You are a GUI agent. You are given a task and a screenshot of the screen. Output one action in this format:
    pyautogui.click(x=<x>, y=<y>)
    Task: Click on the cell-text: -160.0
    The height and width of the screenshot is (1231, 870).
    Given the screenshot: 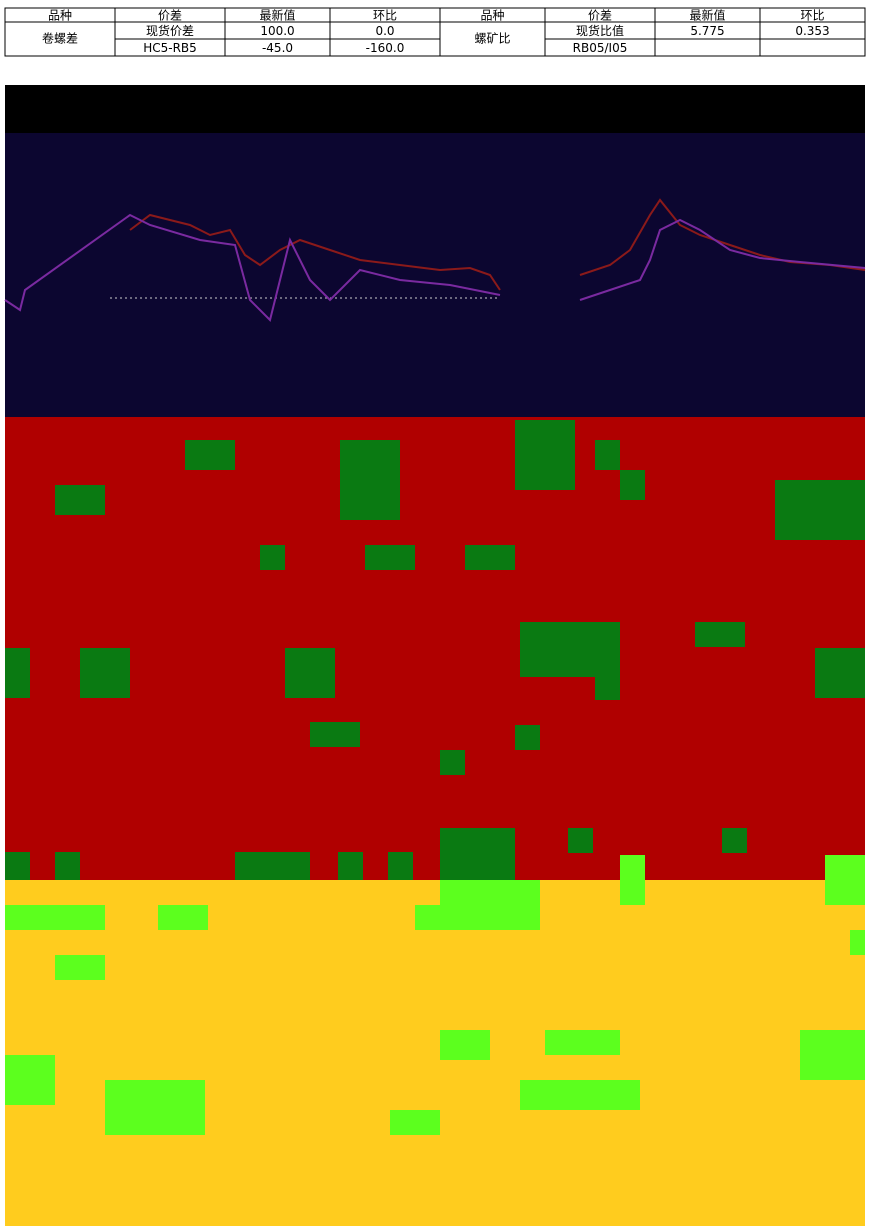 What is the action you would take?
    pyautogui.click(x=385, y=48)
    